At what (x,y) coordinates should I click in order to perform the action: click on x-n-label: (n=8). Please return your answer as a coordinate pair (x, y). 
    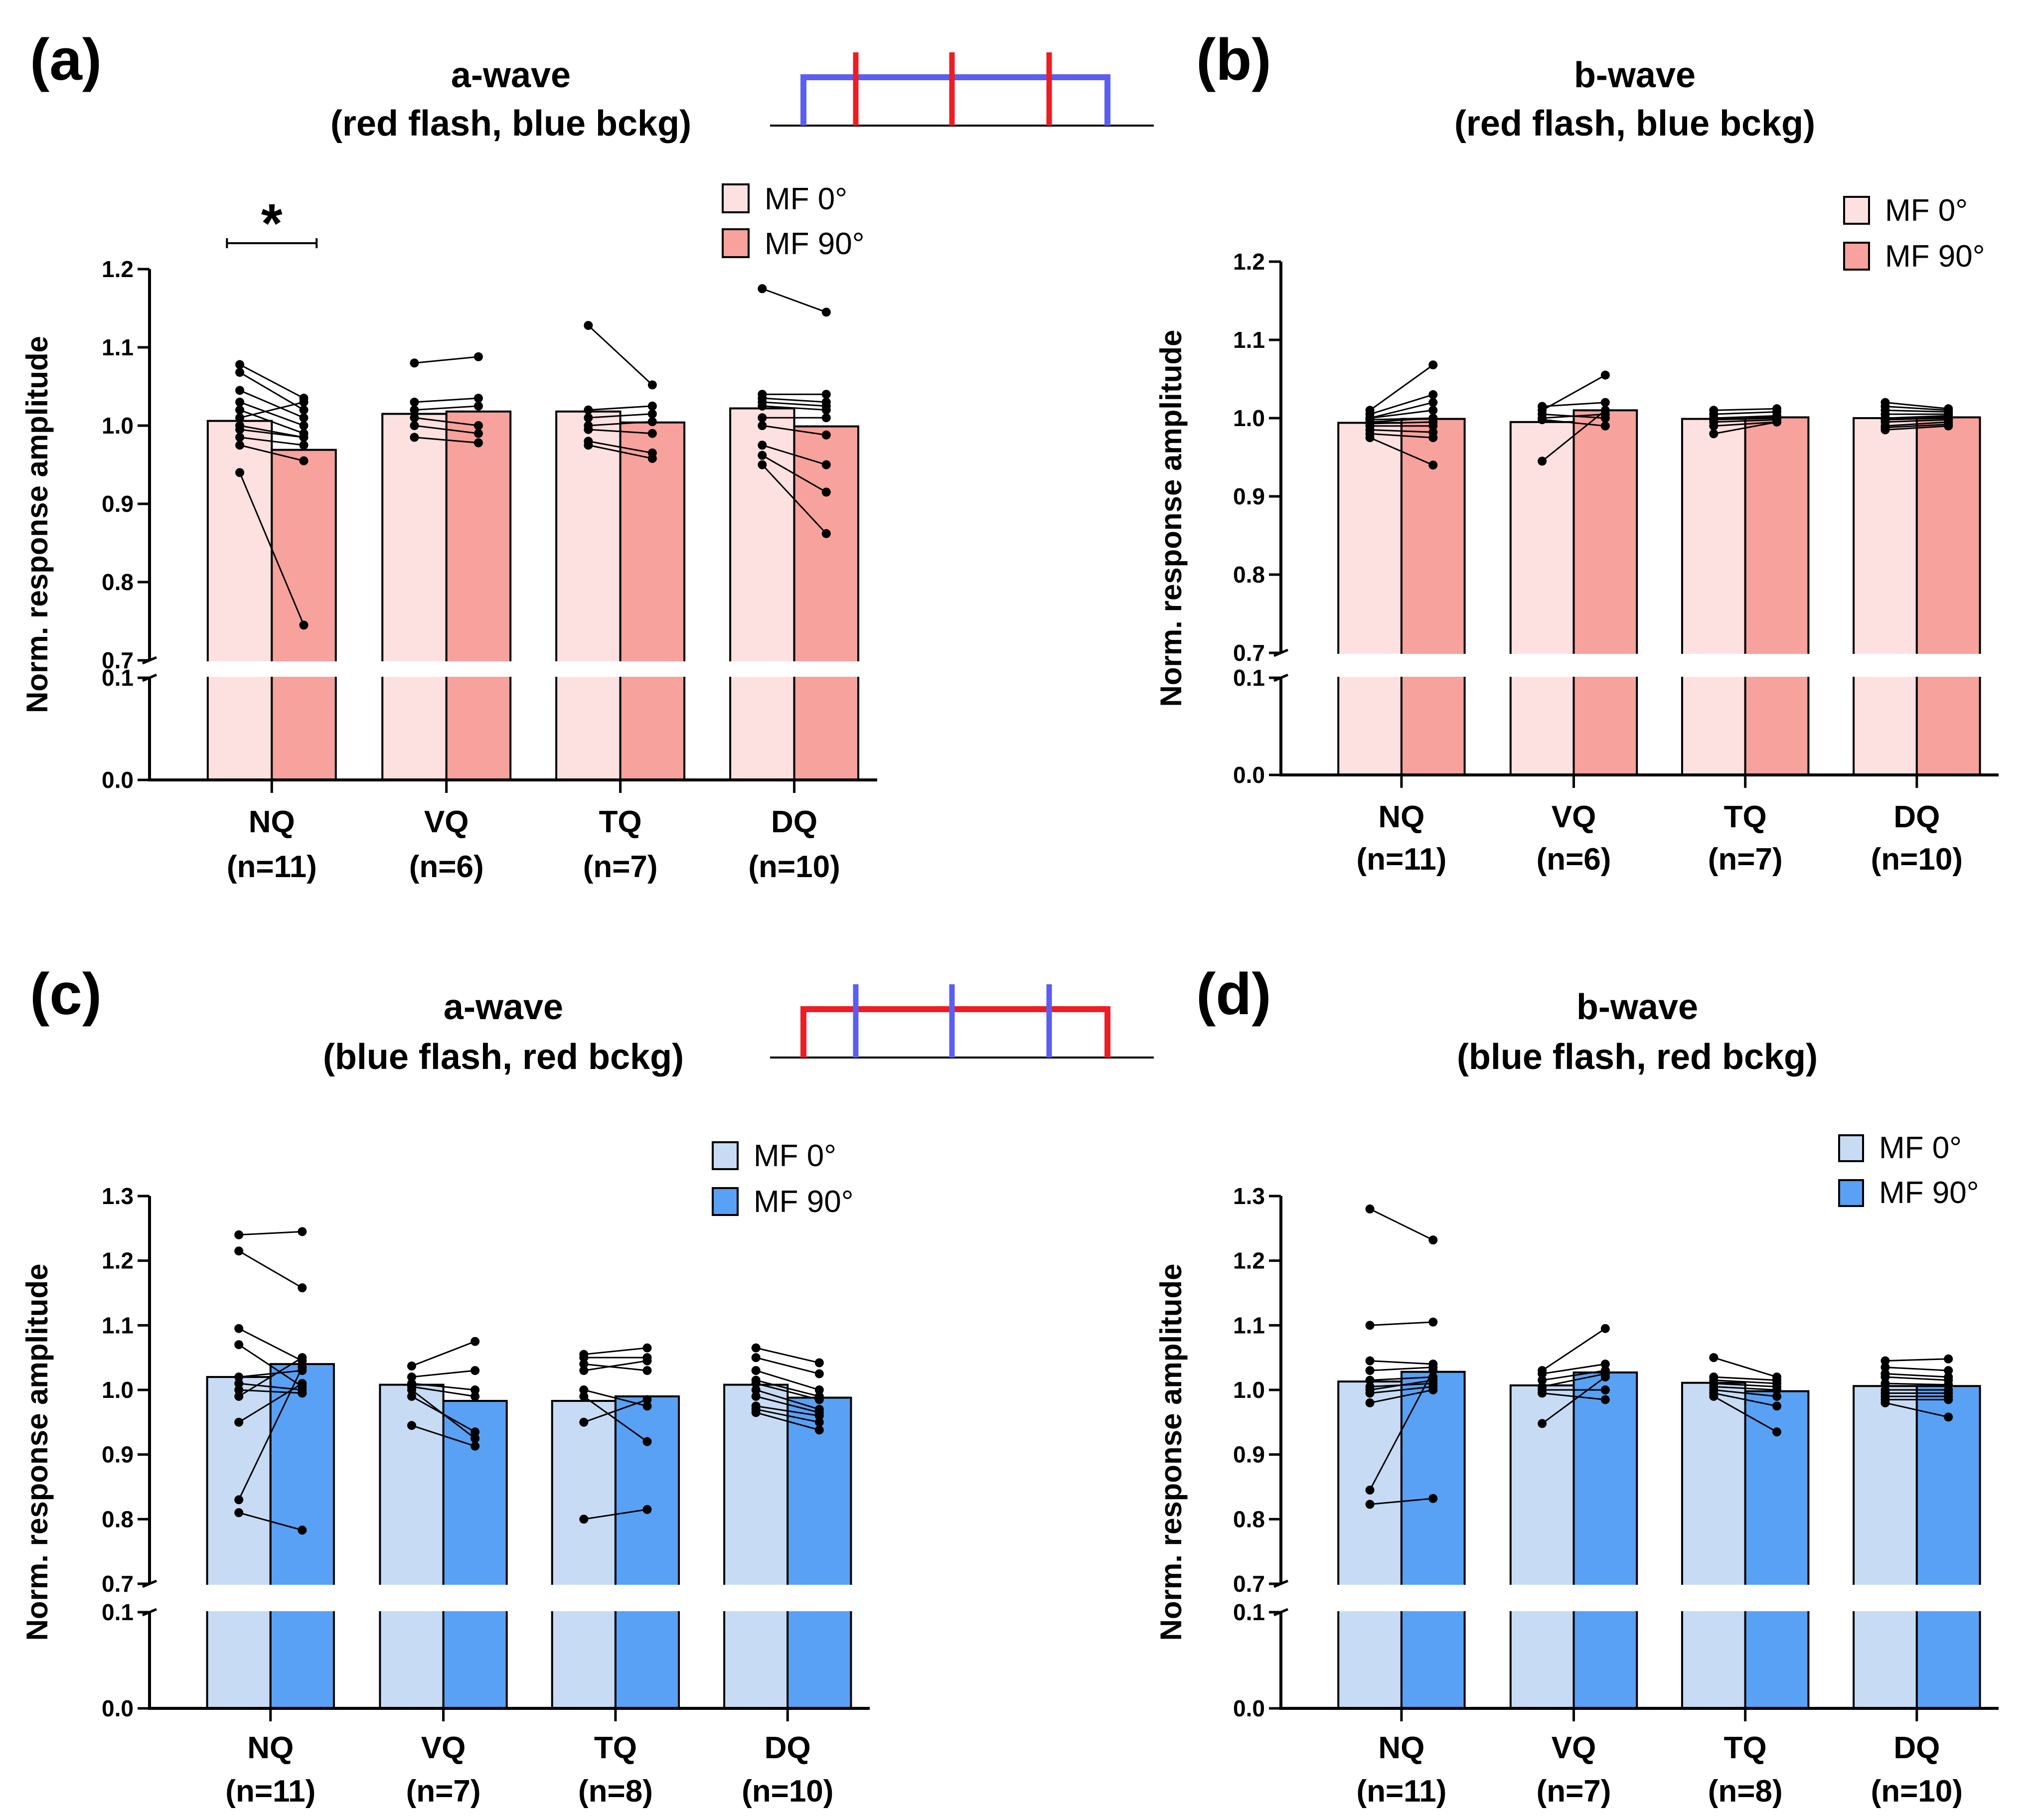
    Looking at the image, I should click on (1745, 1791).